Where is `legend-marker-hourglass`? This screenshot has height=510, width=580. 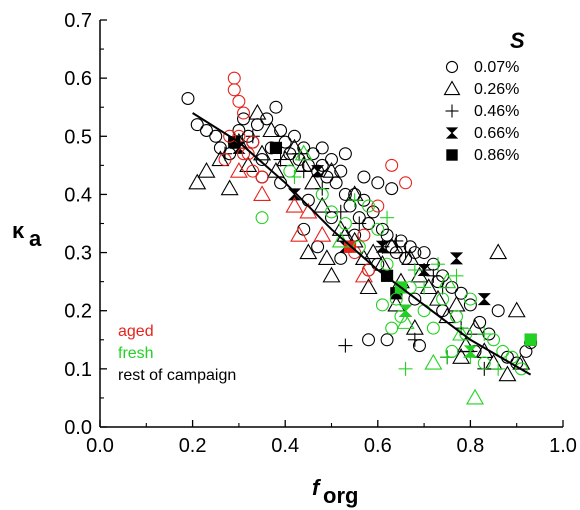 legend-marker-hourglass is located at coordinates (452, 133).